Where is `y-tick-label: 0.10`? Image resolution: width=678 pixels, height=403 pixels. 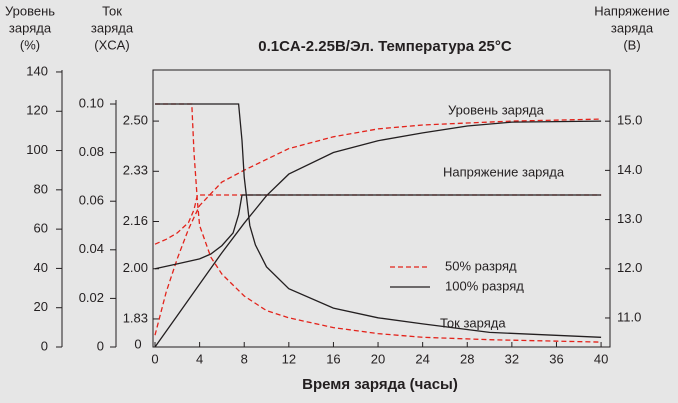 y-tick-label: 0.10 is located at coordinates (91, 102).